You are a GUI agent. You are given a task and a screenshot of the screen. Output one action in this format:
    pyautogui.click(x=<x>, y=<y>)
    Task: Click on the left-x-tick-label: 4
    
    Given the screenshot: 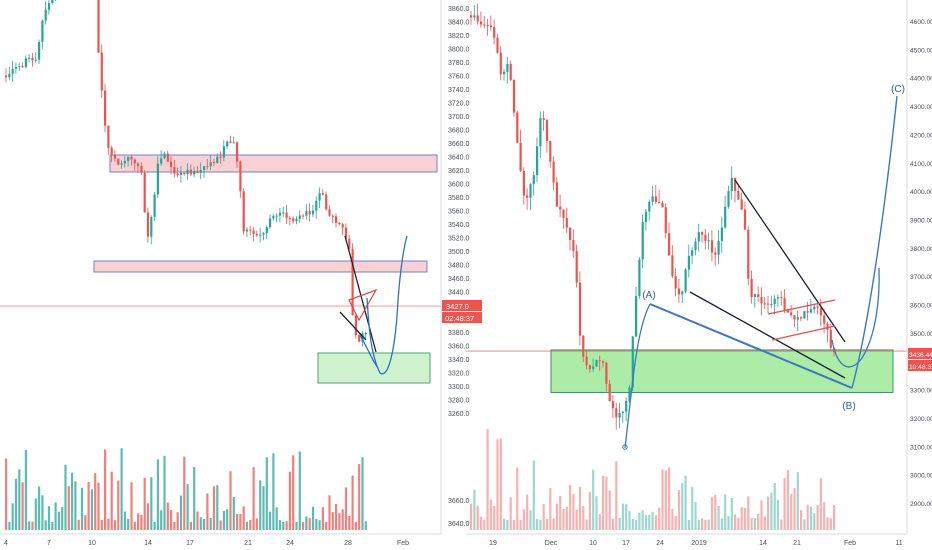 What is the action you would take?
    pyautogui.click(x=6, y=543)
    